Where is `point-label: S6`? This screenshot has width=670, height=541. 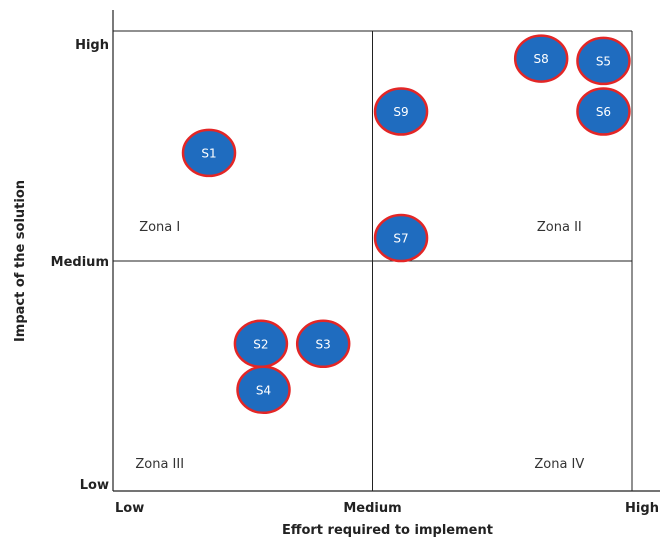 point-label: S6 is located at coordinates (603, 112).